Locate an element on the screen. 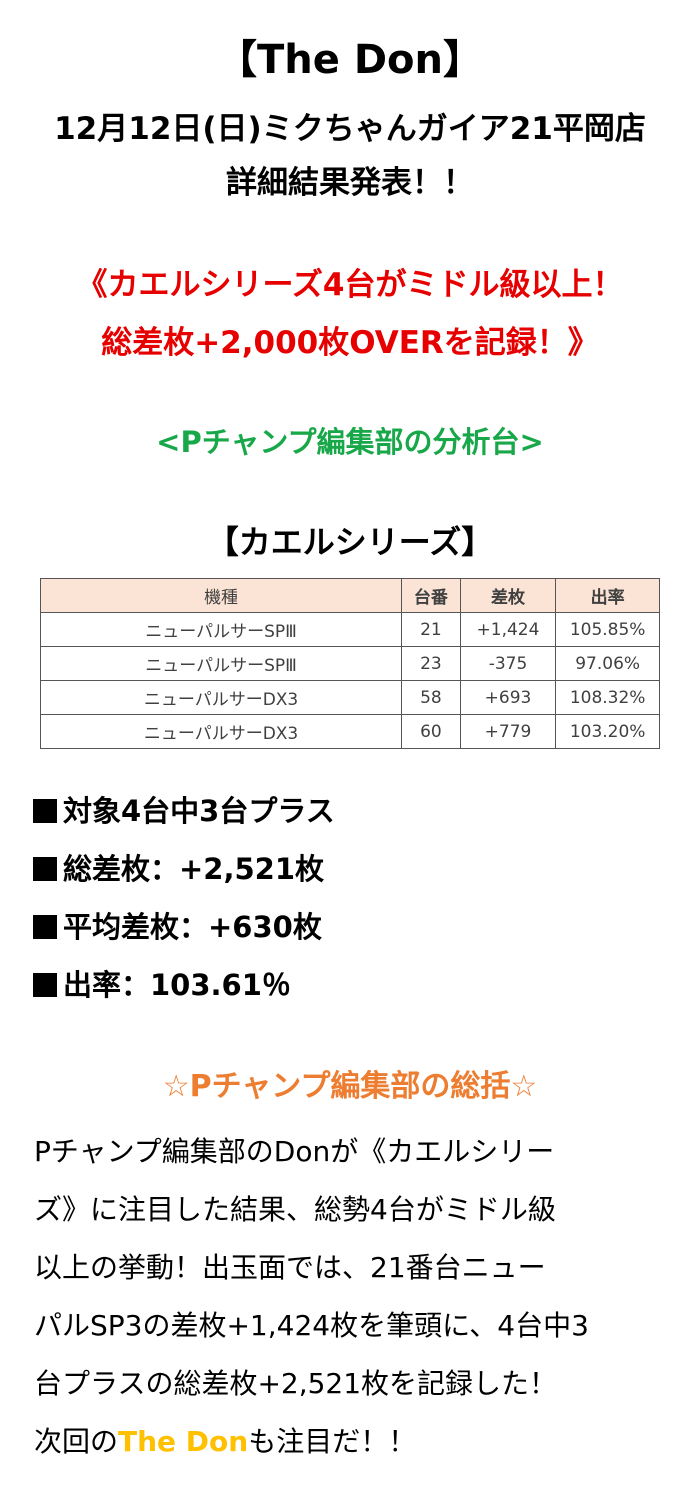 The height and width of the screenshot is (1497, 700). summary-heading: ☆Pチャンプ編集部の総括☆ is located at coordinates (350, 1086).